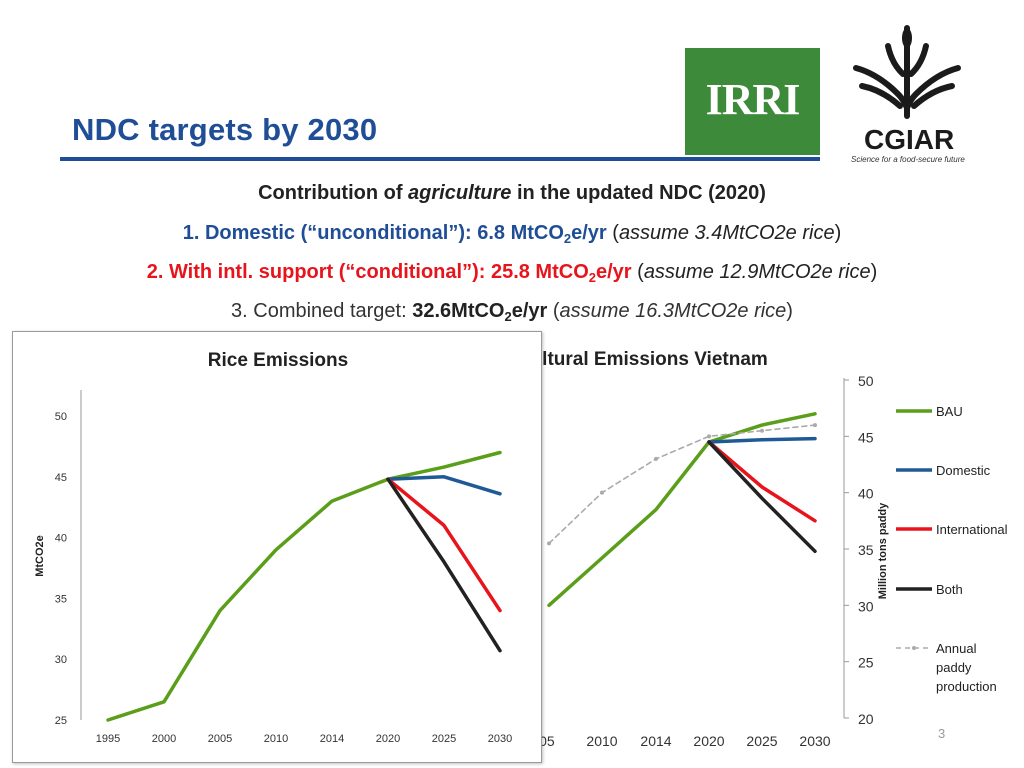 Image resolution: width=1024 pixels, height=768 pixels. I want to click on line1-main: 1. Domestic (“unconditional”): 6.8 MtCO, so click(373, 233).